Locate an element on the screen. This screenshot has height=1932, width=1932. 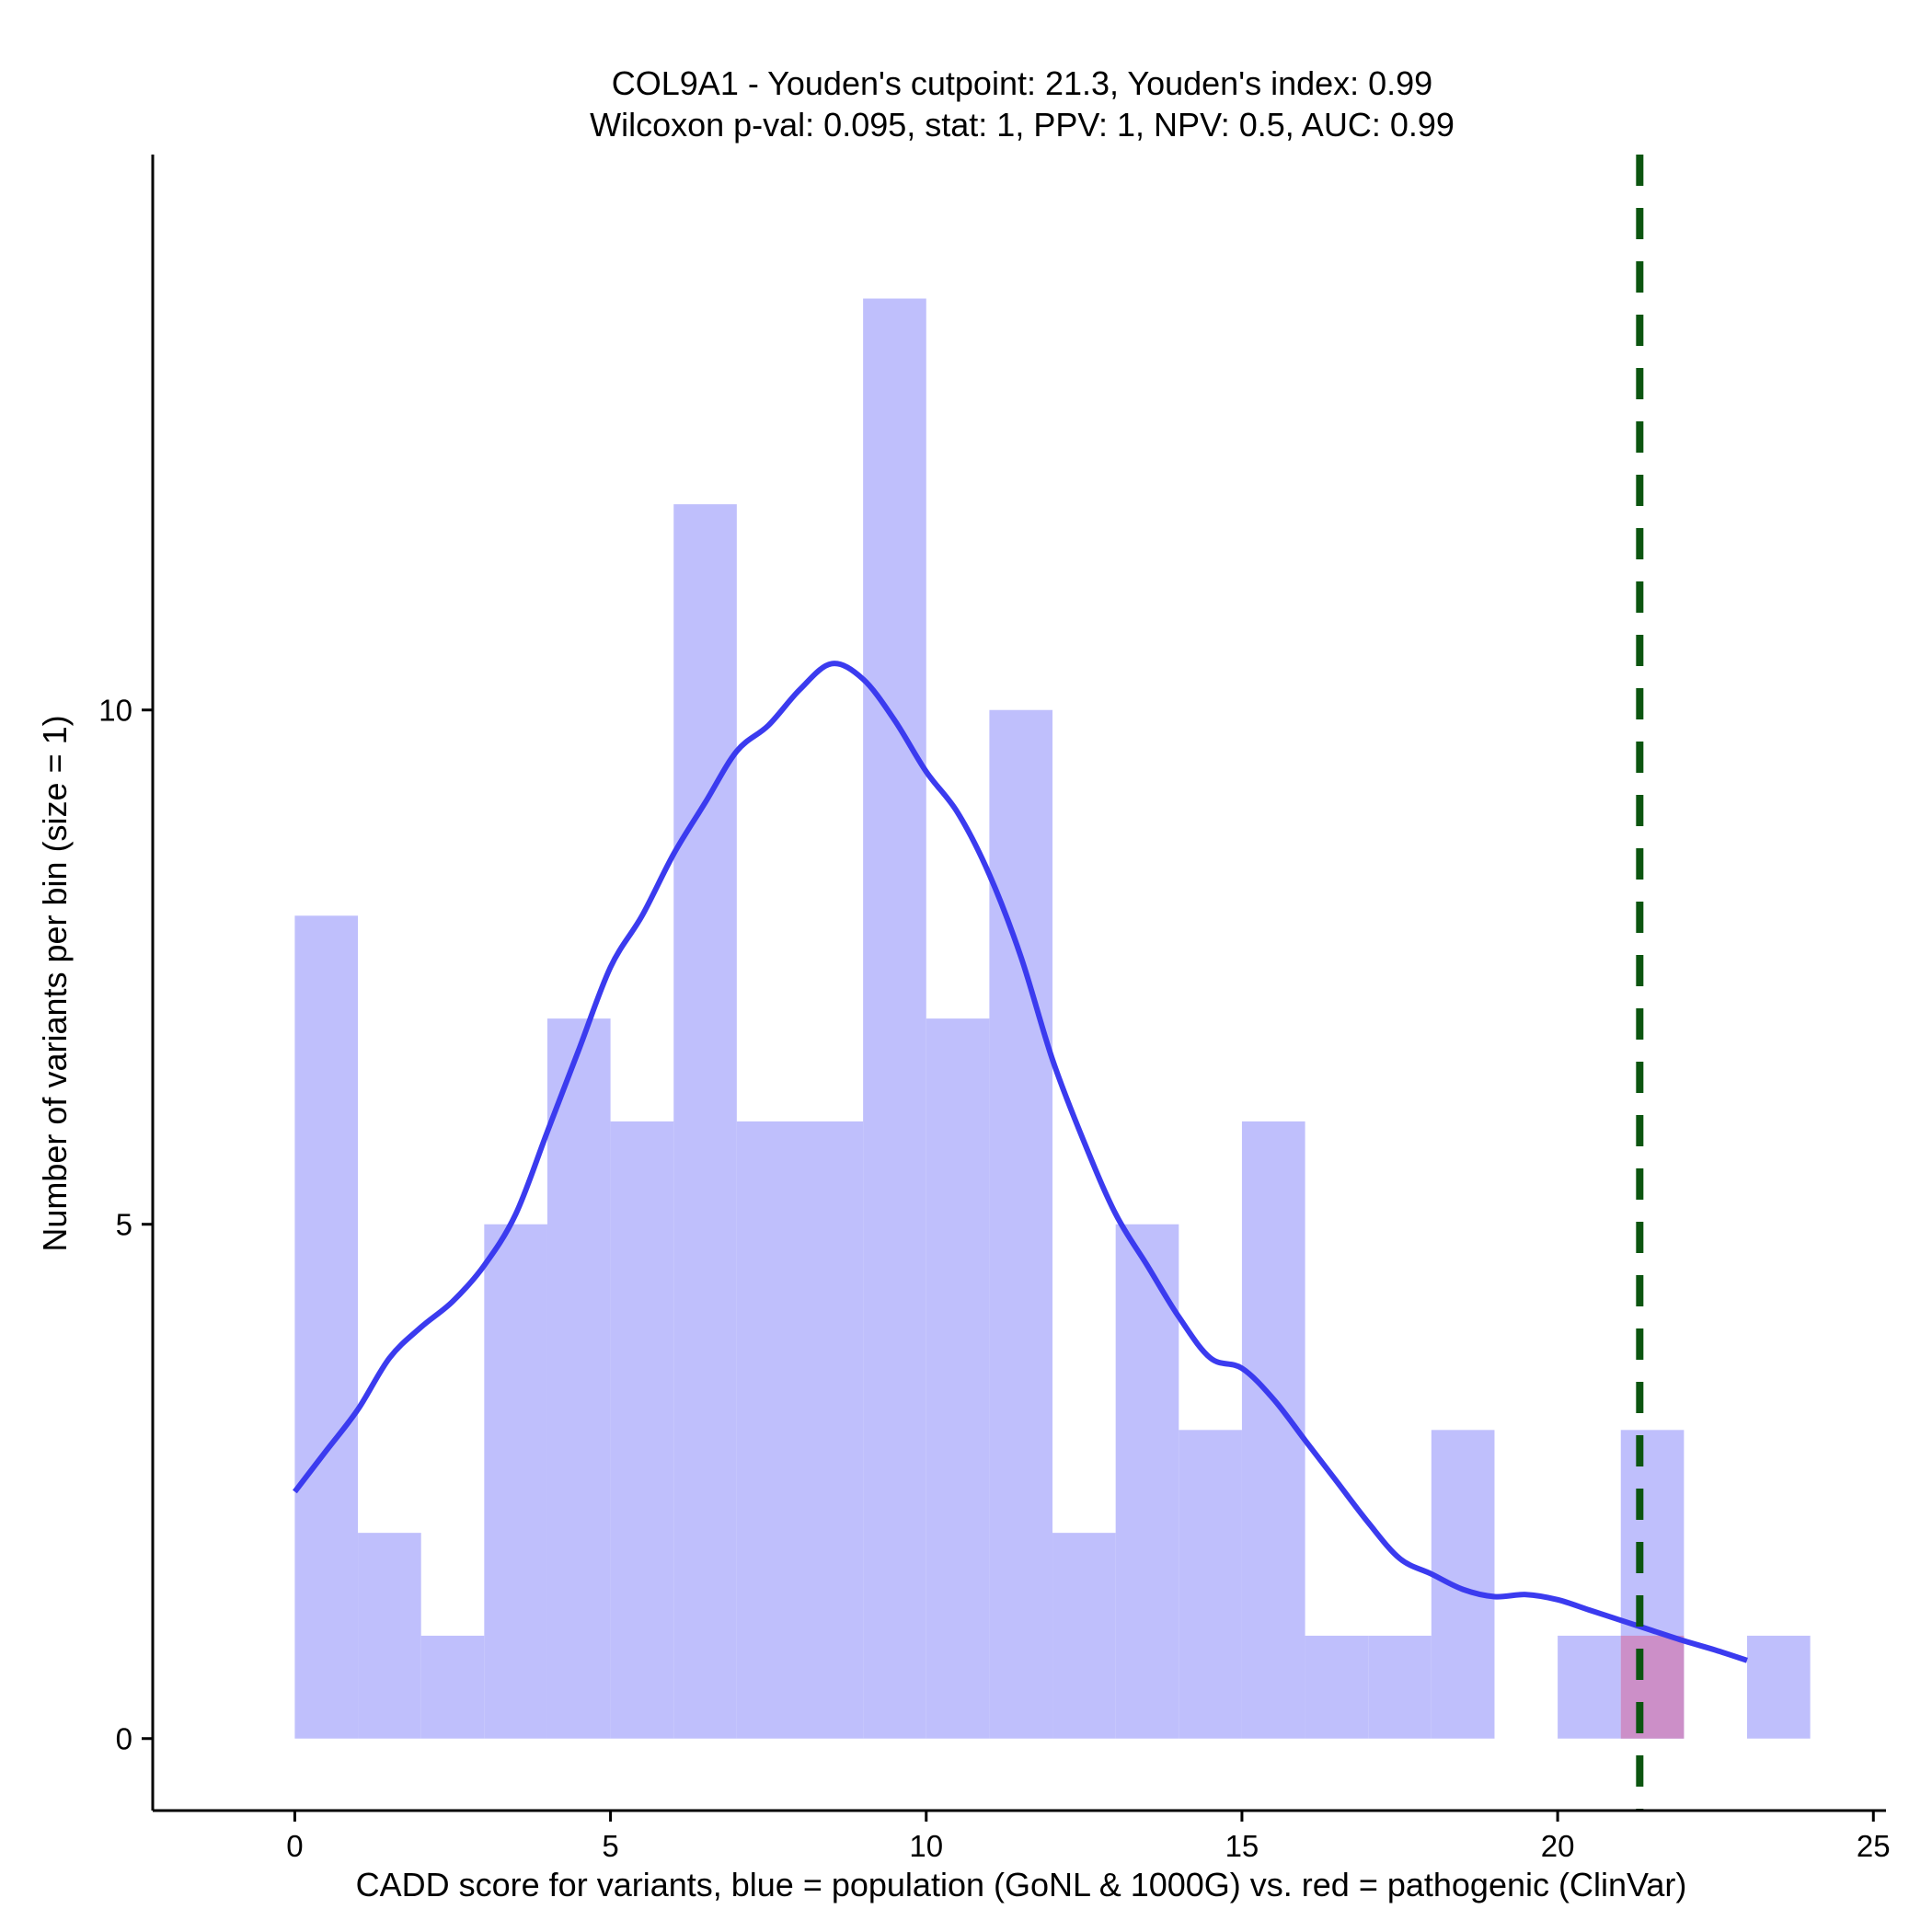
y-tick-label-10: 10 is located at coordinates (115, 711).